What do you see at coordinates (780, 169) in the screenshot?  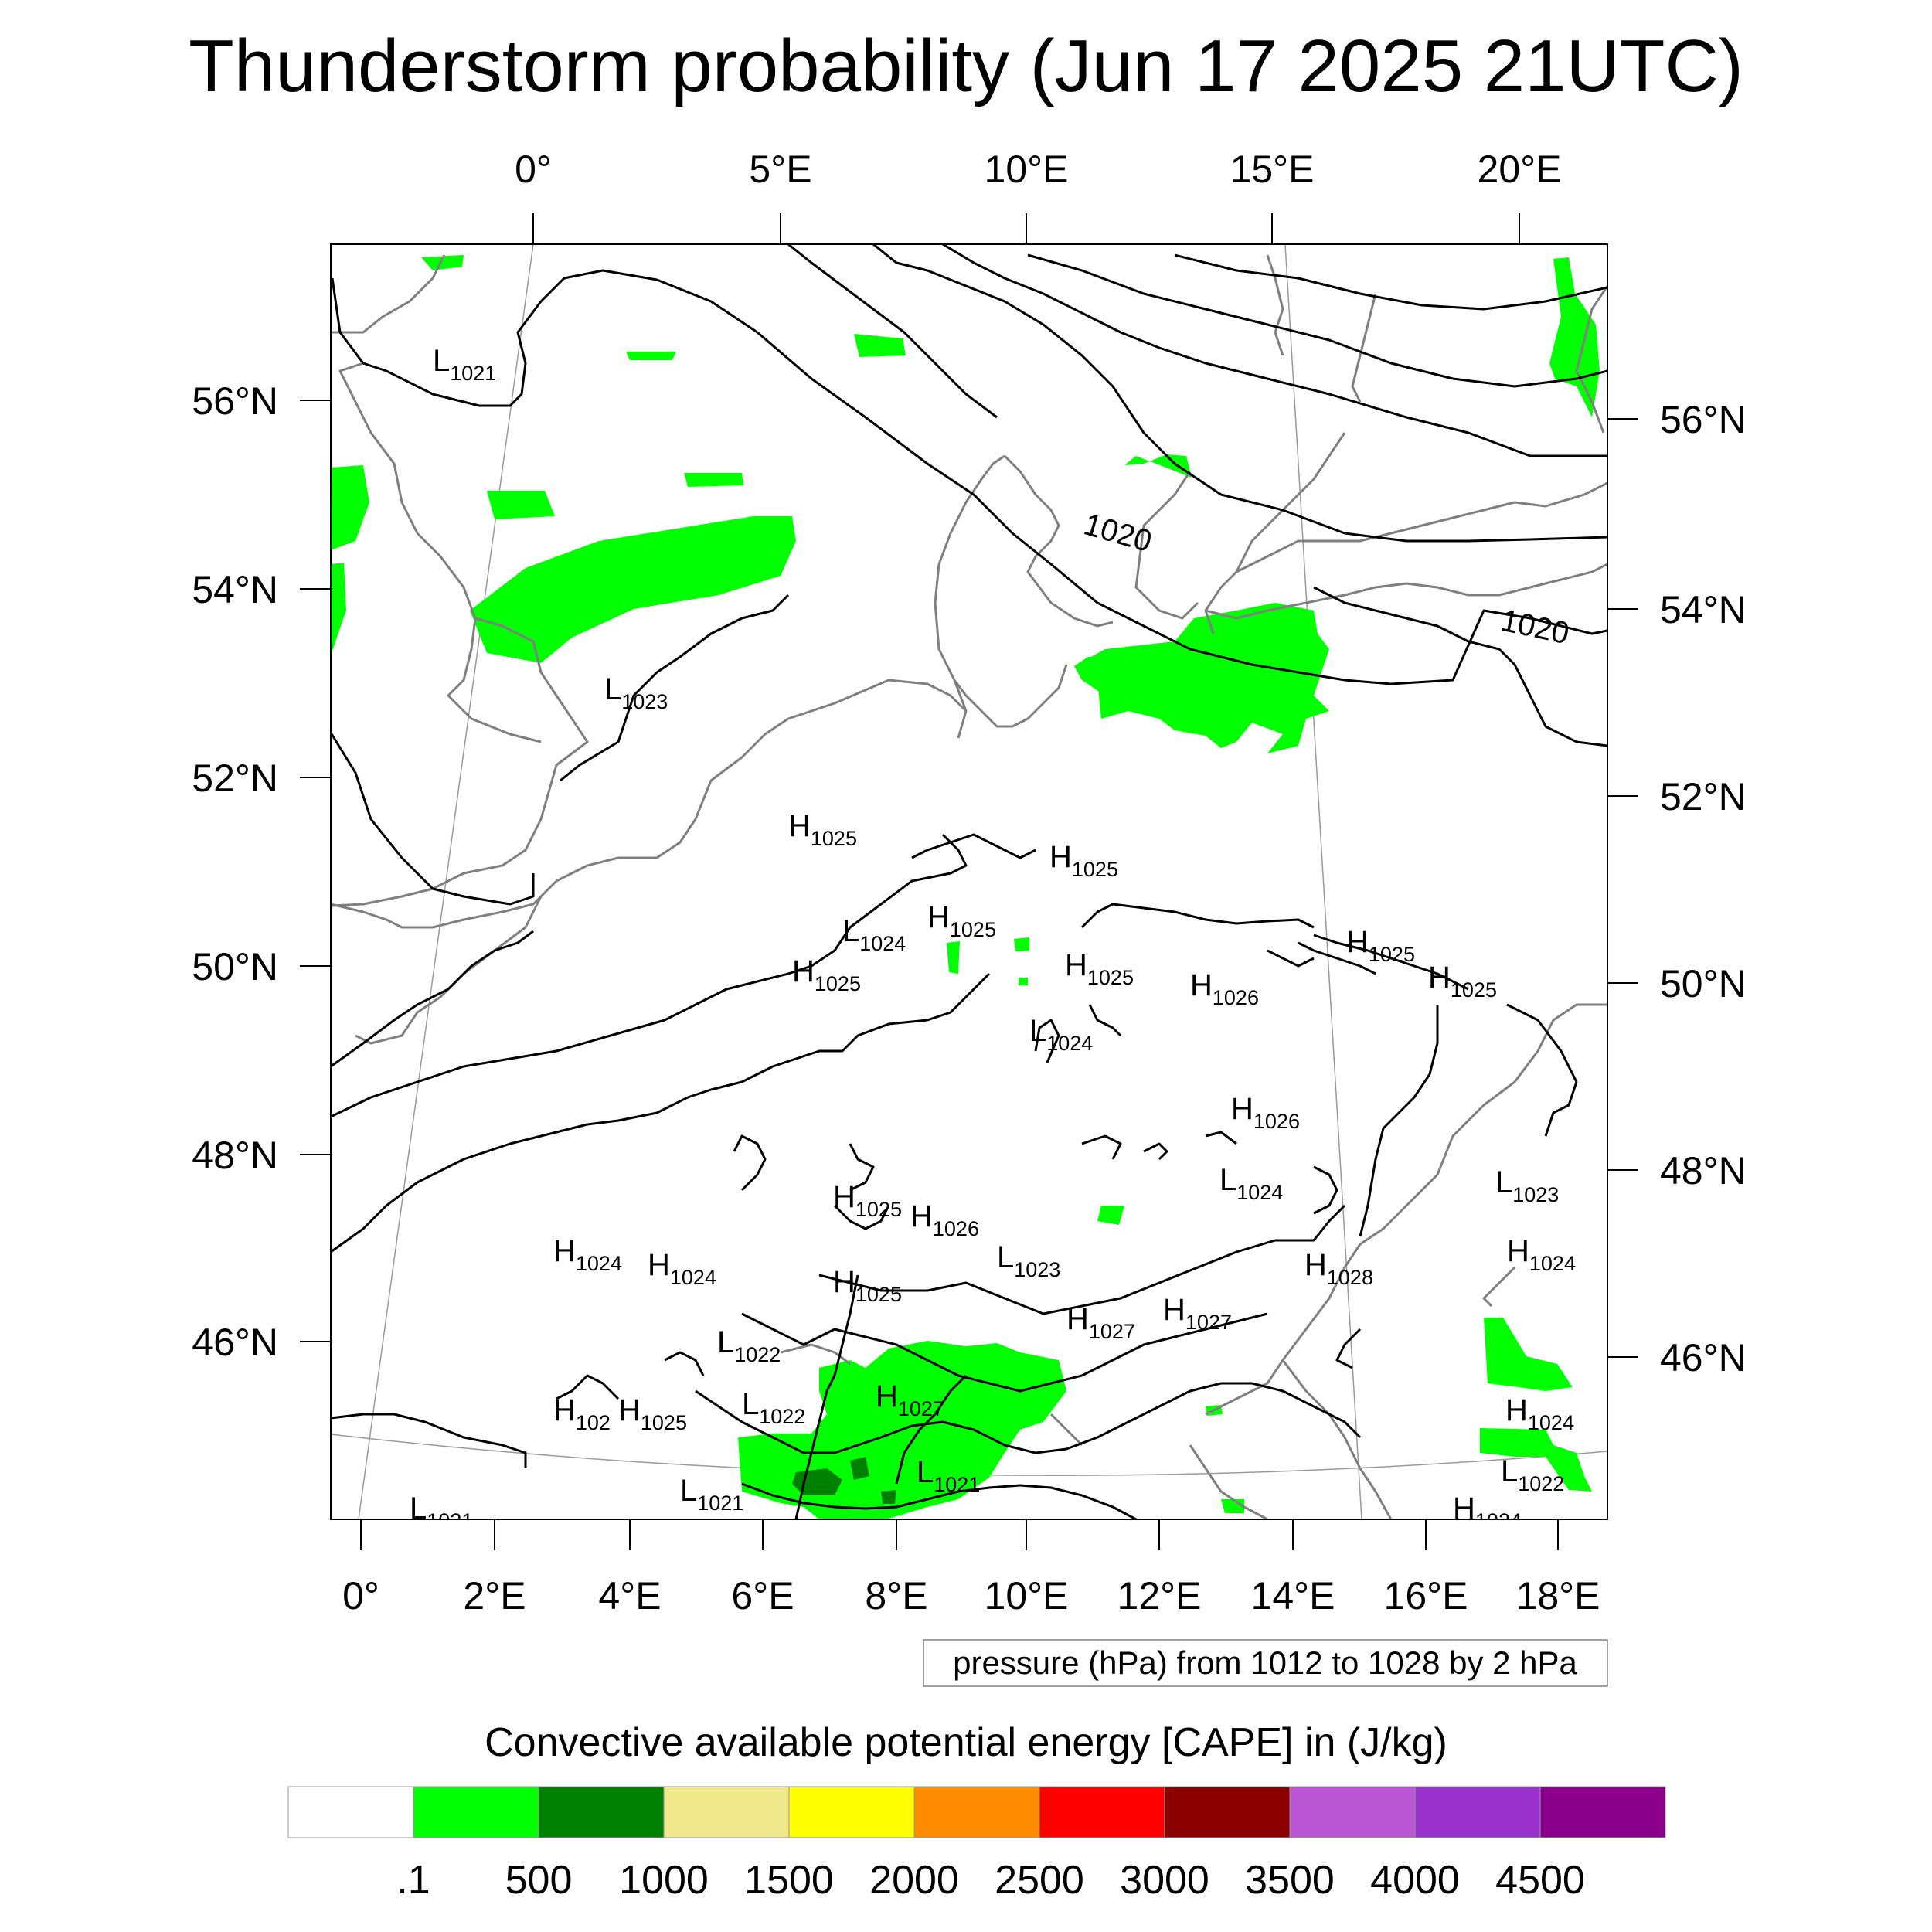 I see `lon-label: 5°E` at bounding box center [780, 169].